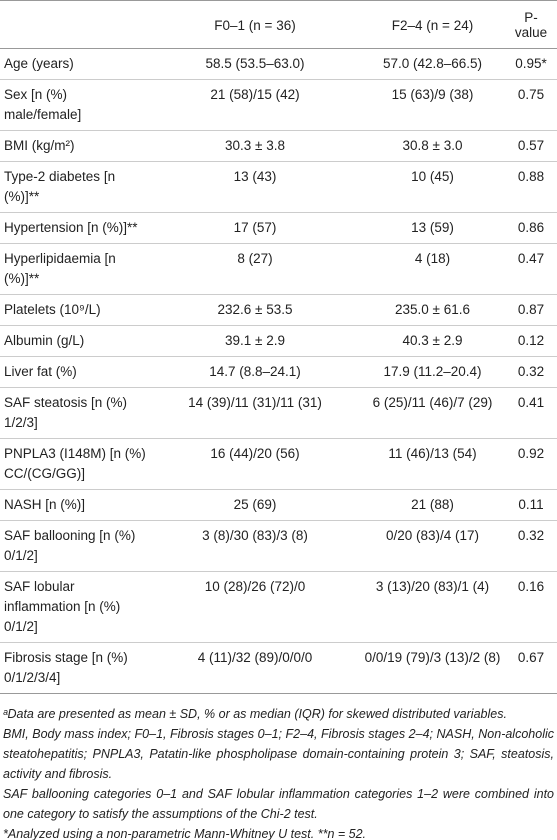  I want to click on header-row: F0–1 (n = 36) F2–4 (n = 24) P-value, so click(278, 24).